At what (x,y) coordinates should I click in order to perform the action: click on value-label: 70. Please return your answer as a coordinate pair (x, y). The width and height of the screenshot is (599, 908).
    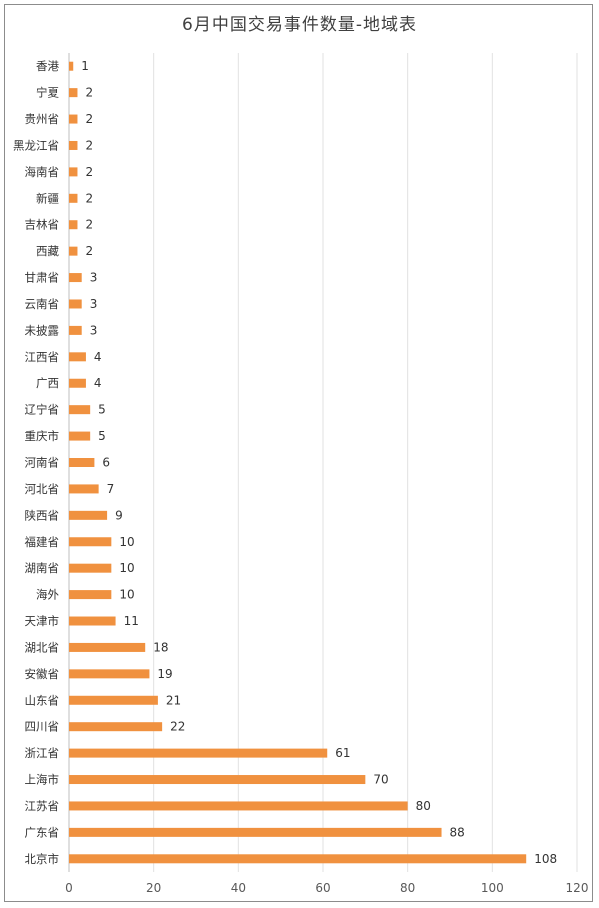
    Looking at the image, I should click on (380, 780).